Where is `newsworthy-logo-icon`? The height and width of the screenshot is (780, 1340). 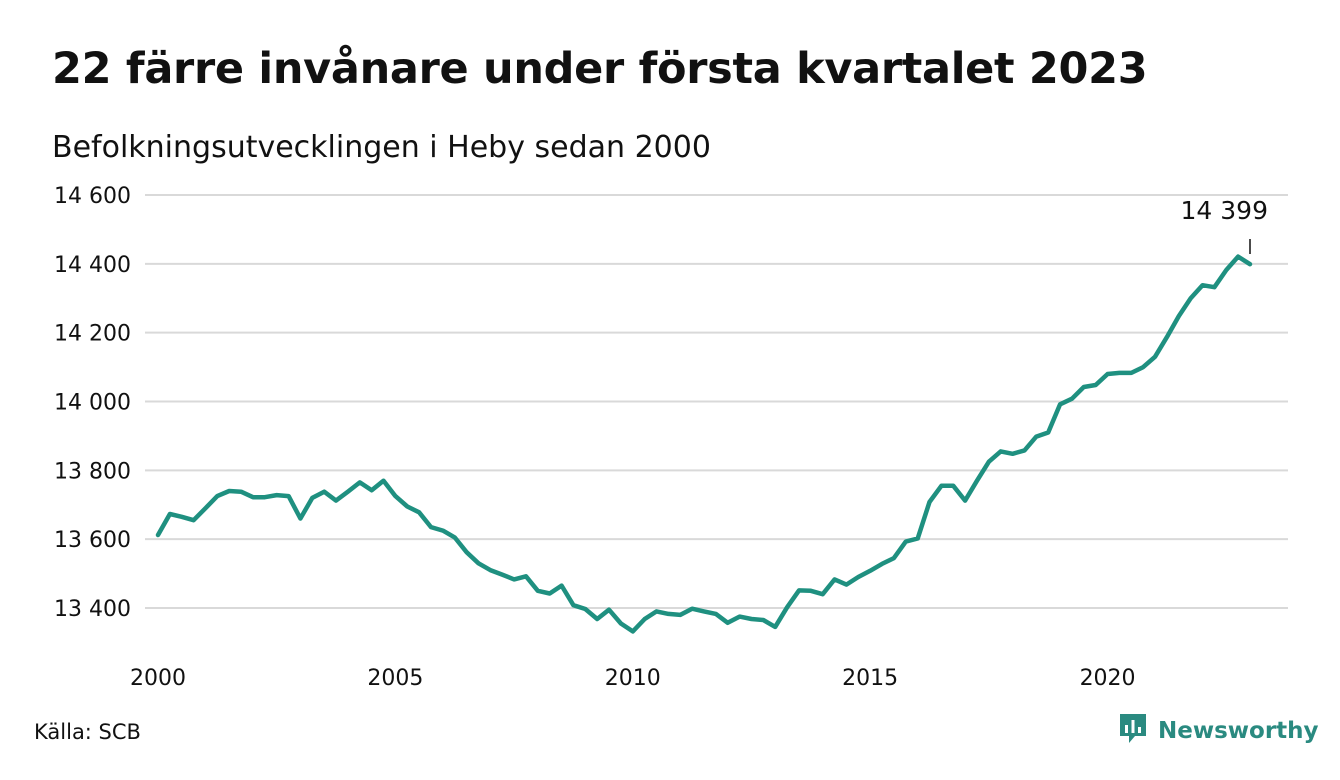
newsworthy-logo-icon is located at coordinates (1133, 731).